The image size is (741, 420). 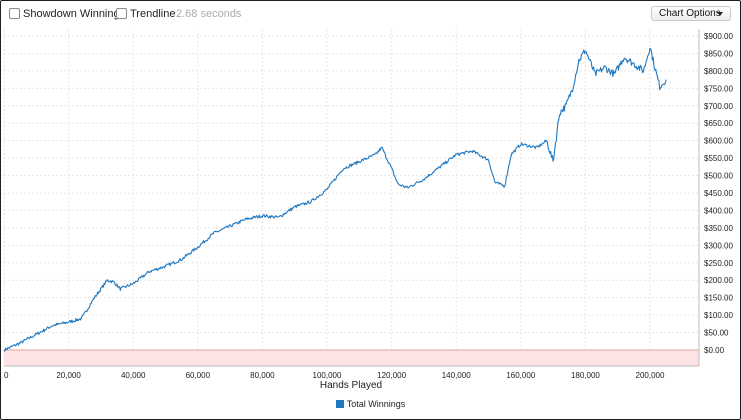 What do you see at coordinates (6, 375) in the screenshot?
I see `x-tick-label: 0` at bounding box center [6, 375].